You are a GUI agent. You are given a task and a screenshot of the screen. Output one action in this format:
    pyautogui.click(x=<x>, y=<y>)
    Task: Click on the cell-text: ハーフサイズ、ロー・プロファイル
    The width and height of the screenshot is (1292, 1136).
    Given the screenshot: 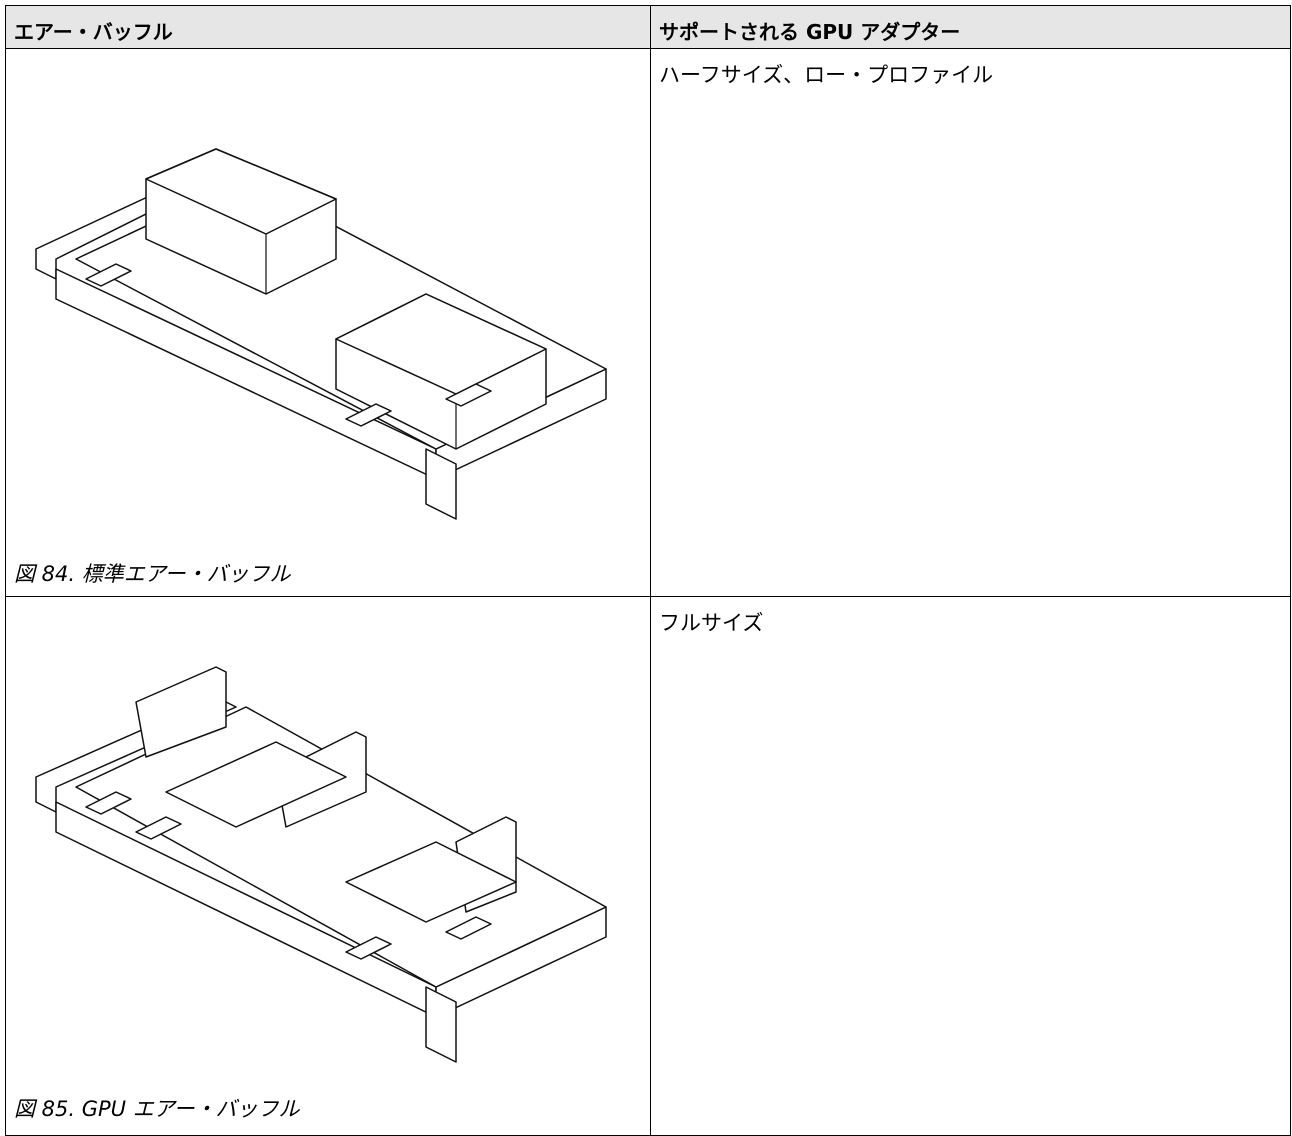 What is the action you would take?
    pyautogui.click(x=826, y=75)
    